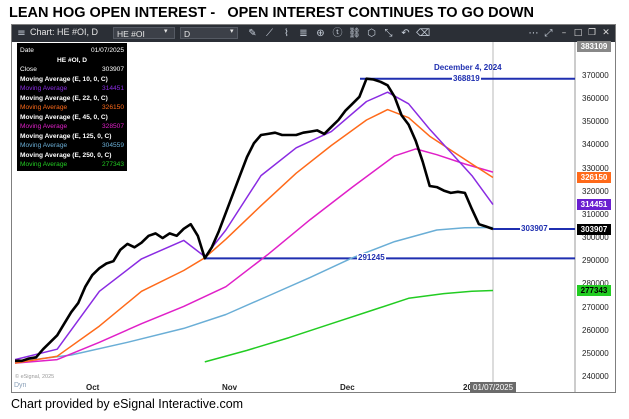 This screenshot has width=629, height=419. Describe the element at coordinates (286, 33) in the screenshot. I see `brush-tool-icon: ⌇` at that location.